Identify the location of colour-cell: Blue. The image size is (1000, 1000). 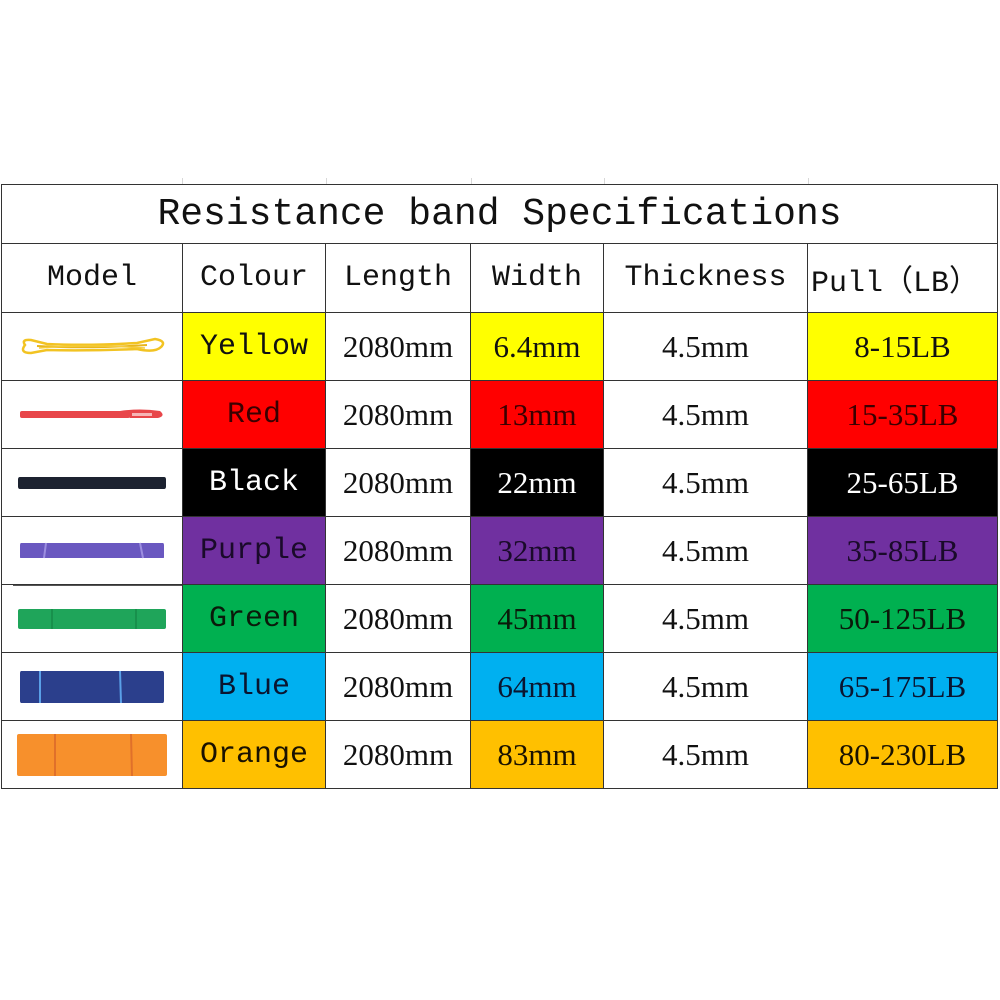
(254, 686).